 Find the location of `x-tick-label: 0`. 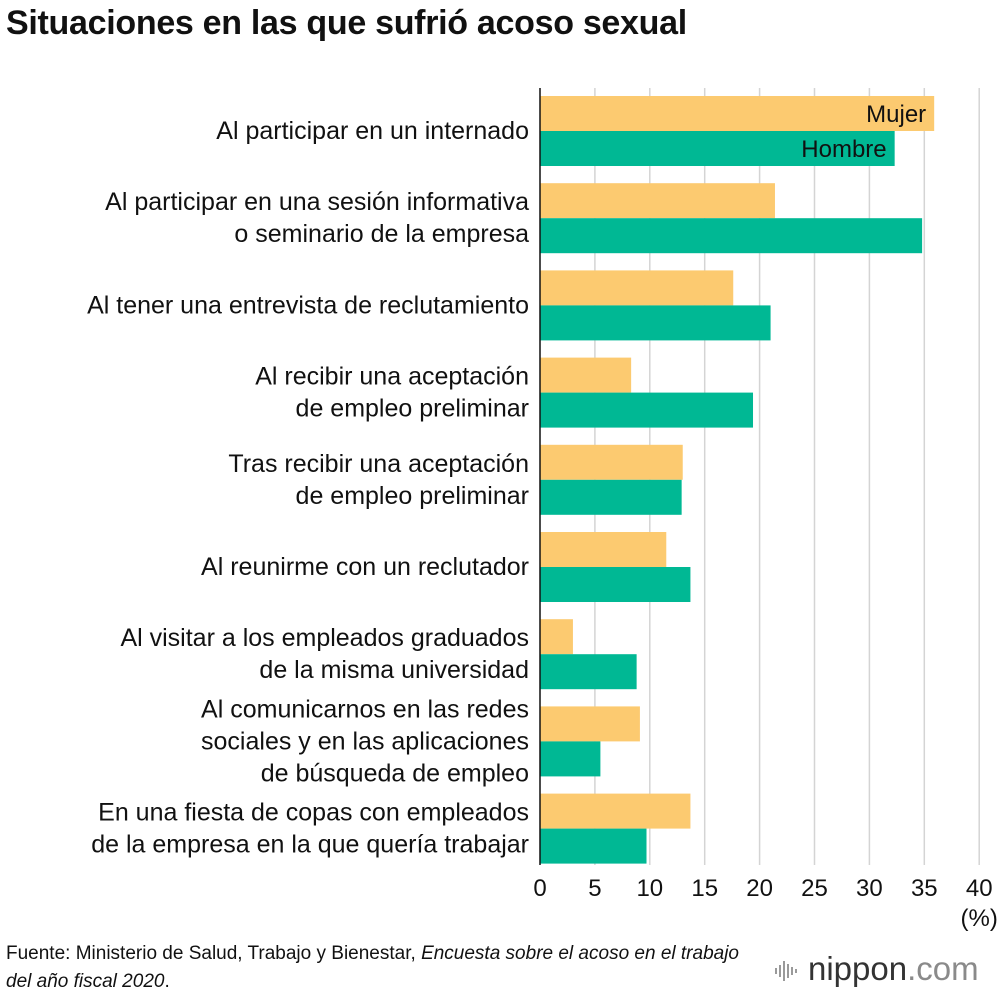

x-tick-label: 0 is located at coordinates (539, 888).